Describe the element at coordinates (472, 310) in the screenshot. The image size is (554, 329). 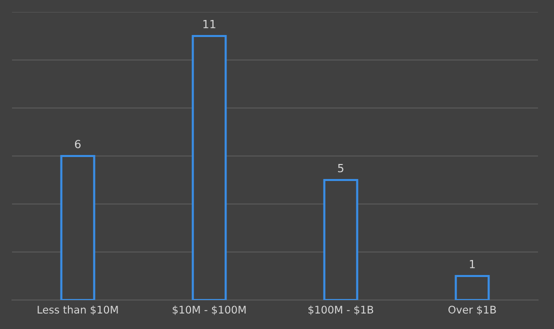
I see `x-tick-label: Over $1B` at that location.